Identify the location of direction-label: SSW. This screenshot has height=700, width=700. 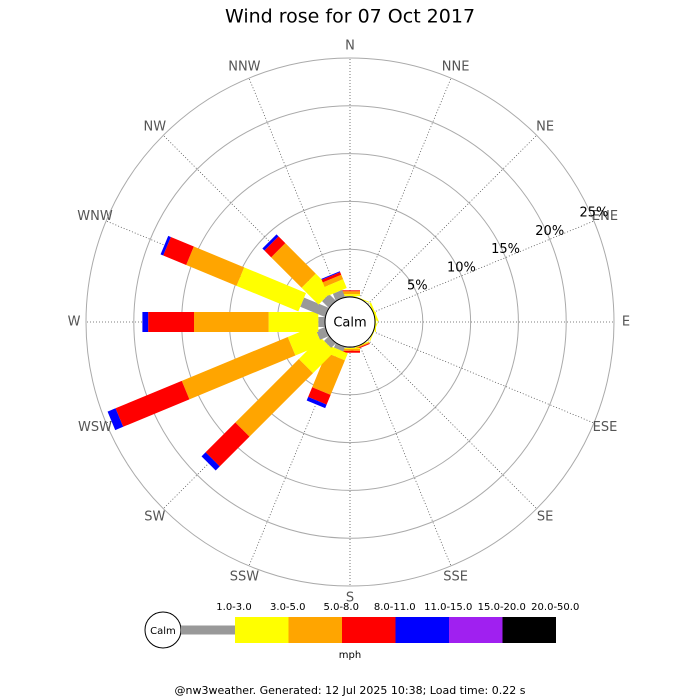
(245, 576).